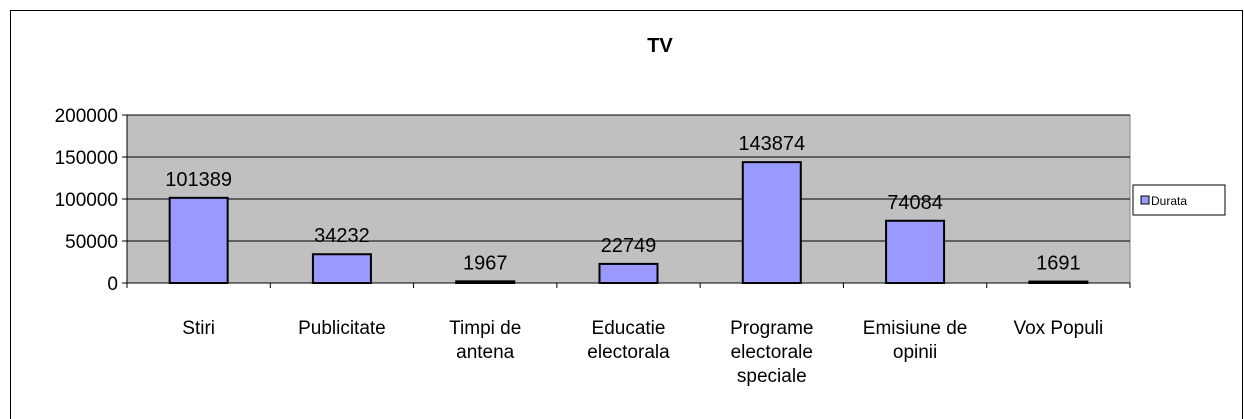 This screenshot has width=1244, height=419. I want to click on x-tick-label: Vox Populi, so click(1058, 328).